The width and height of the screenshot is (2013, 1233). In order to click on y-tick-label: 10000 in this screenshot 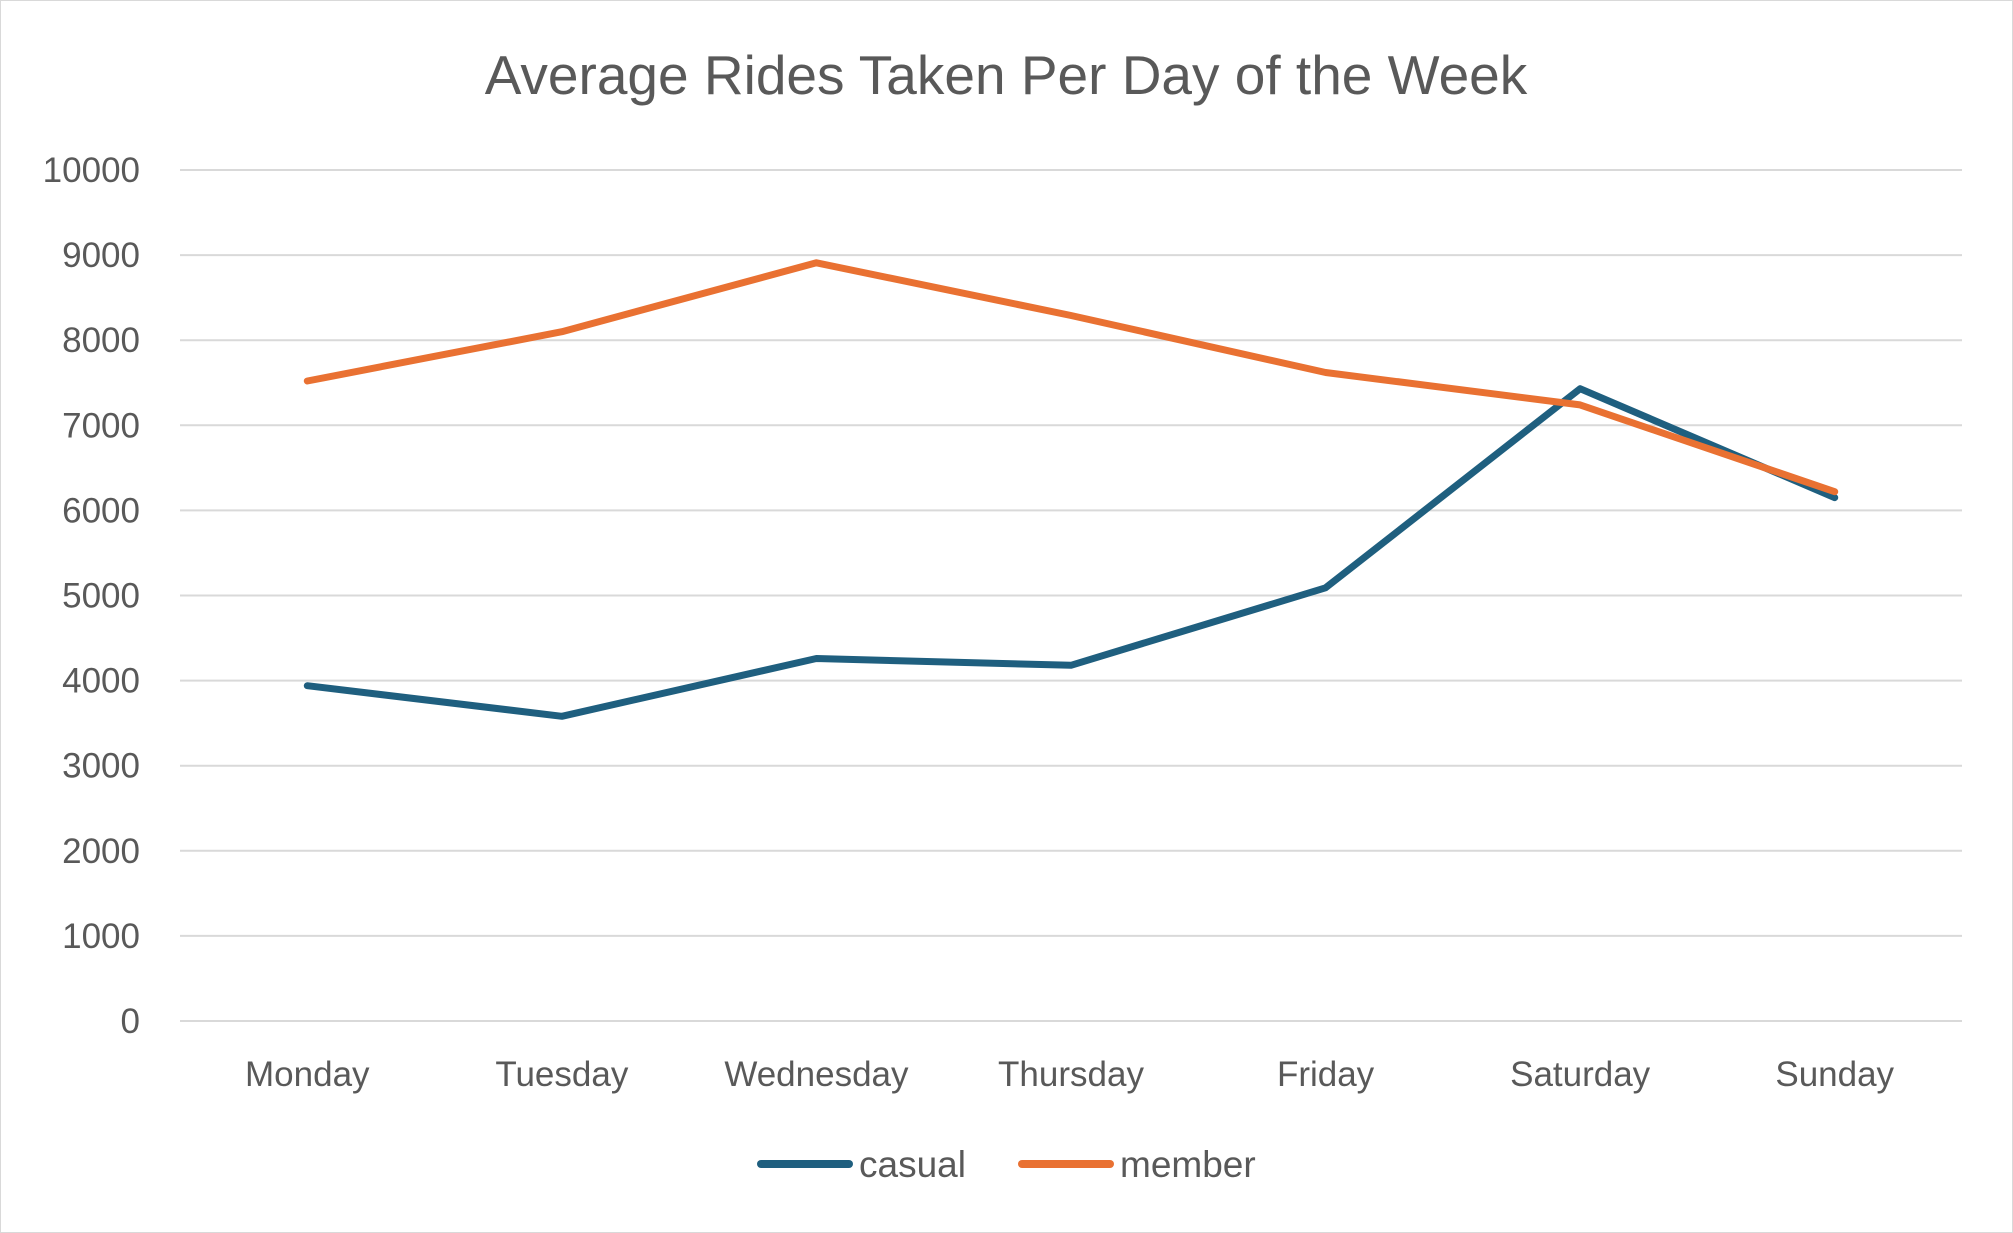, I will do `click(91, 170)`.